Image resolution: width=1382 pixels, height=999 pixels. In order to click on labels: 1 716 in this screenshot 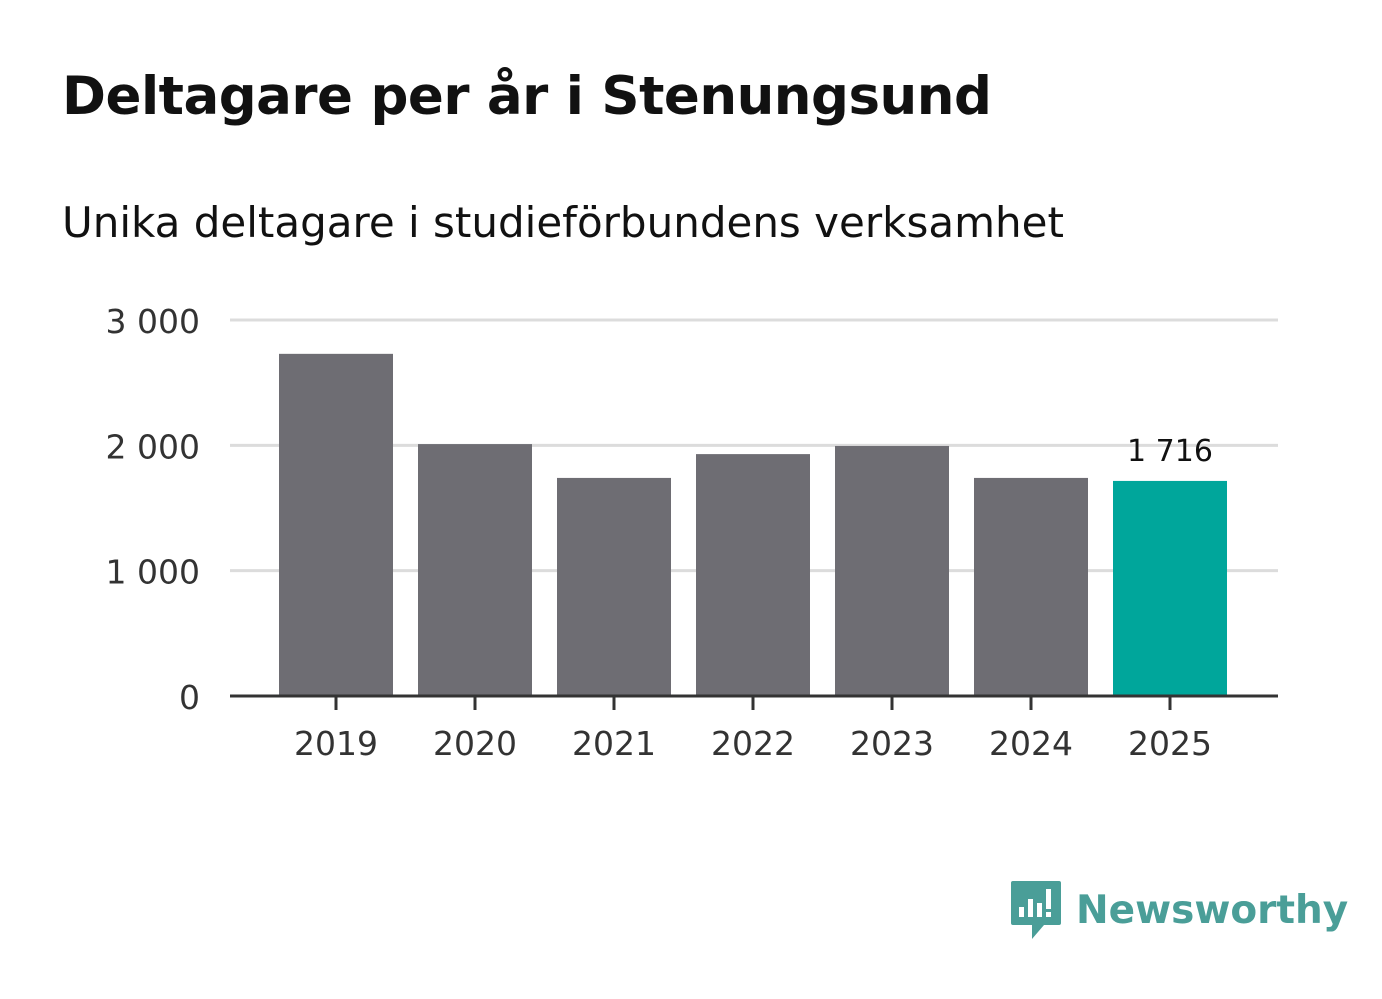, I will do `click(1170, 451)`.